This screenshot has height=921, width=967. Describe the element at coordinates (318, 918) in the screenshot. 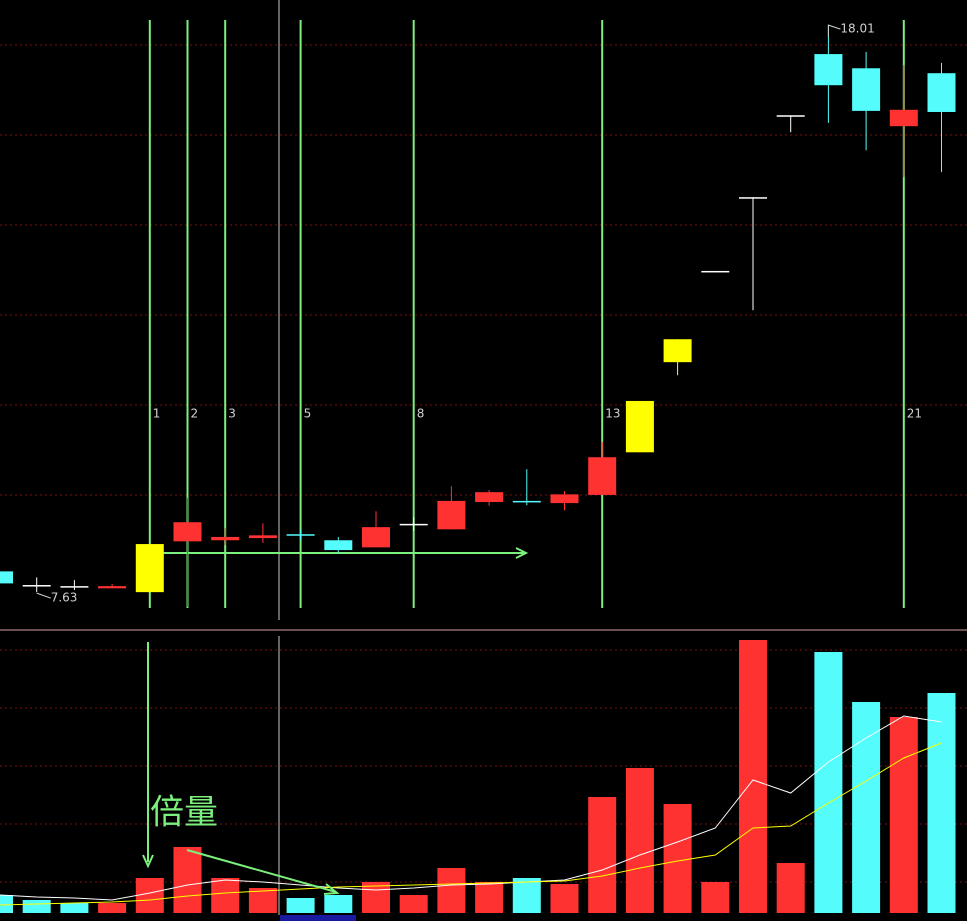

I see `status-marker` at that location.